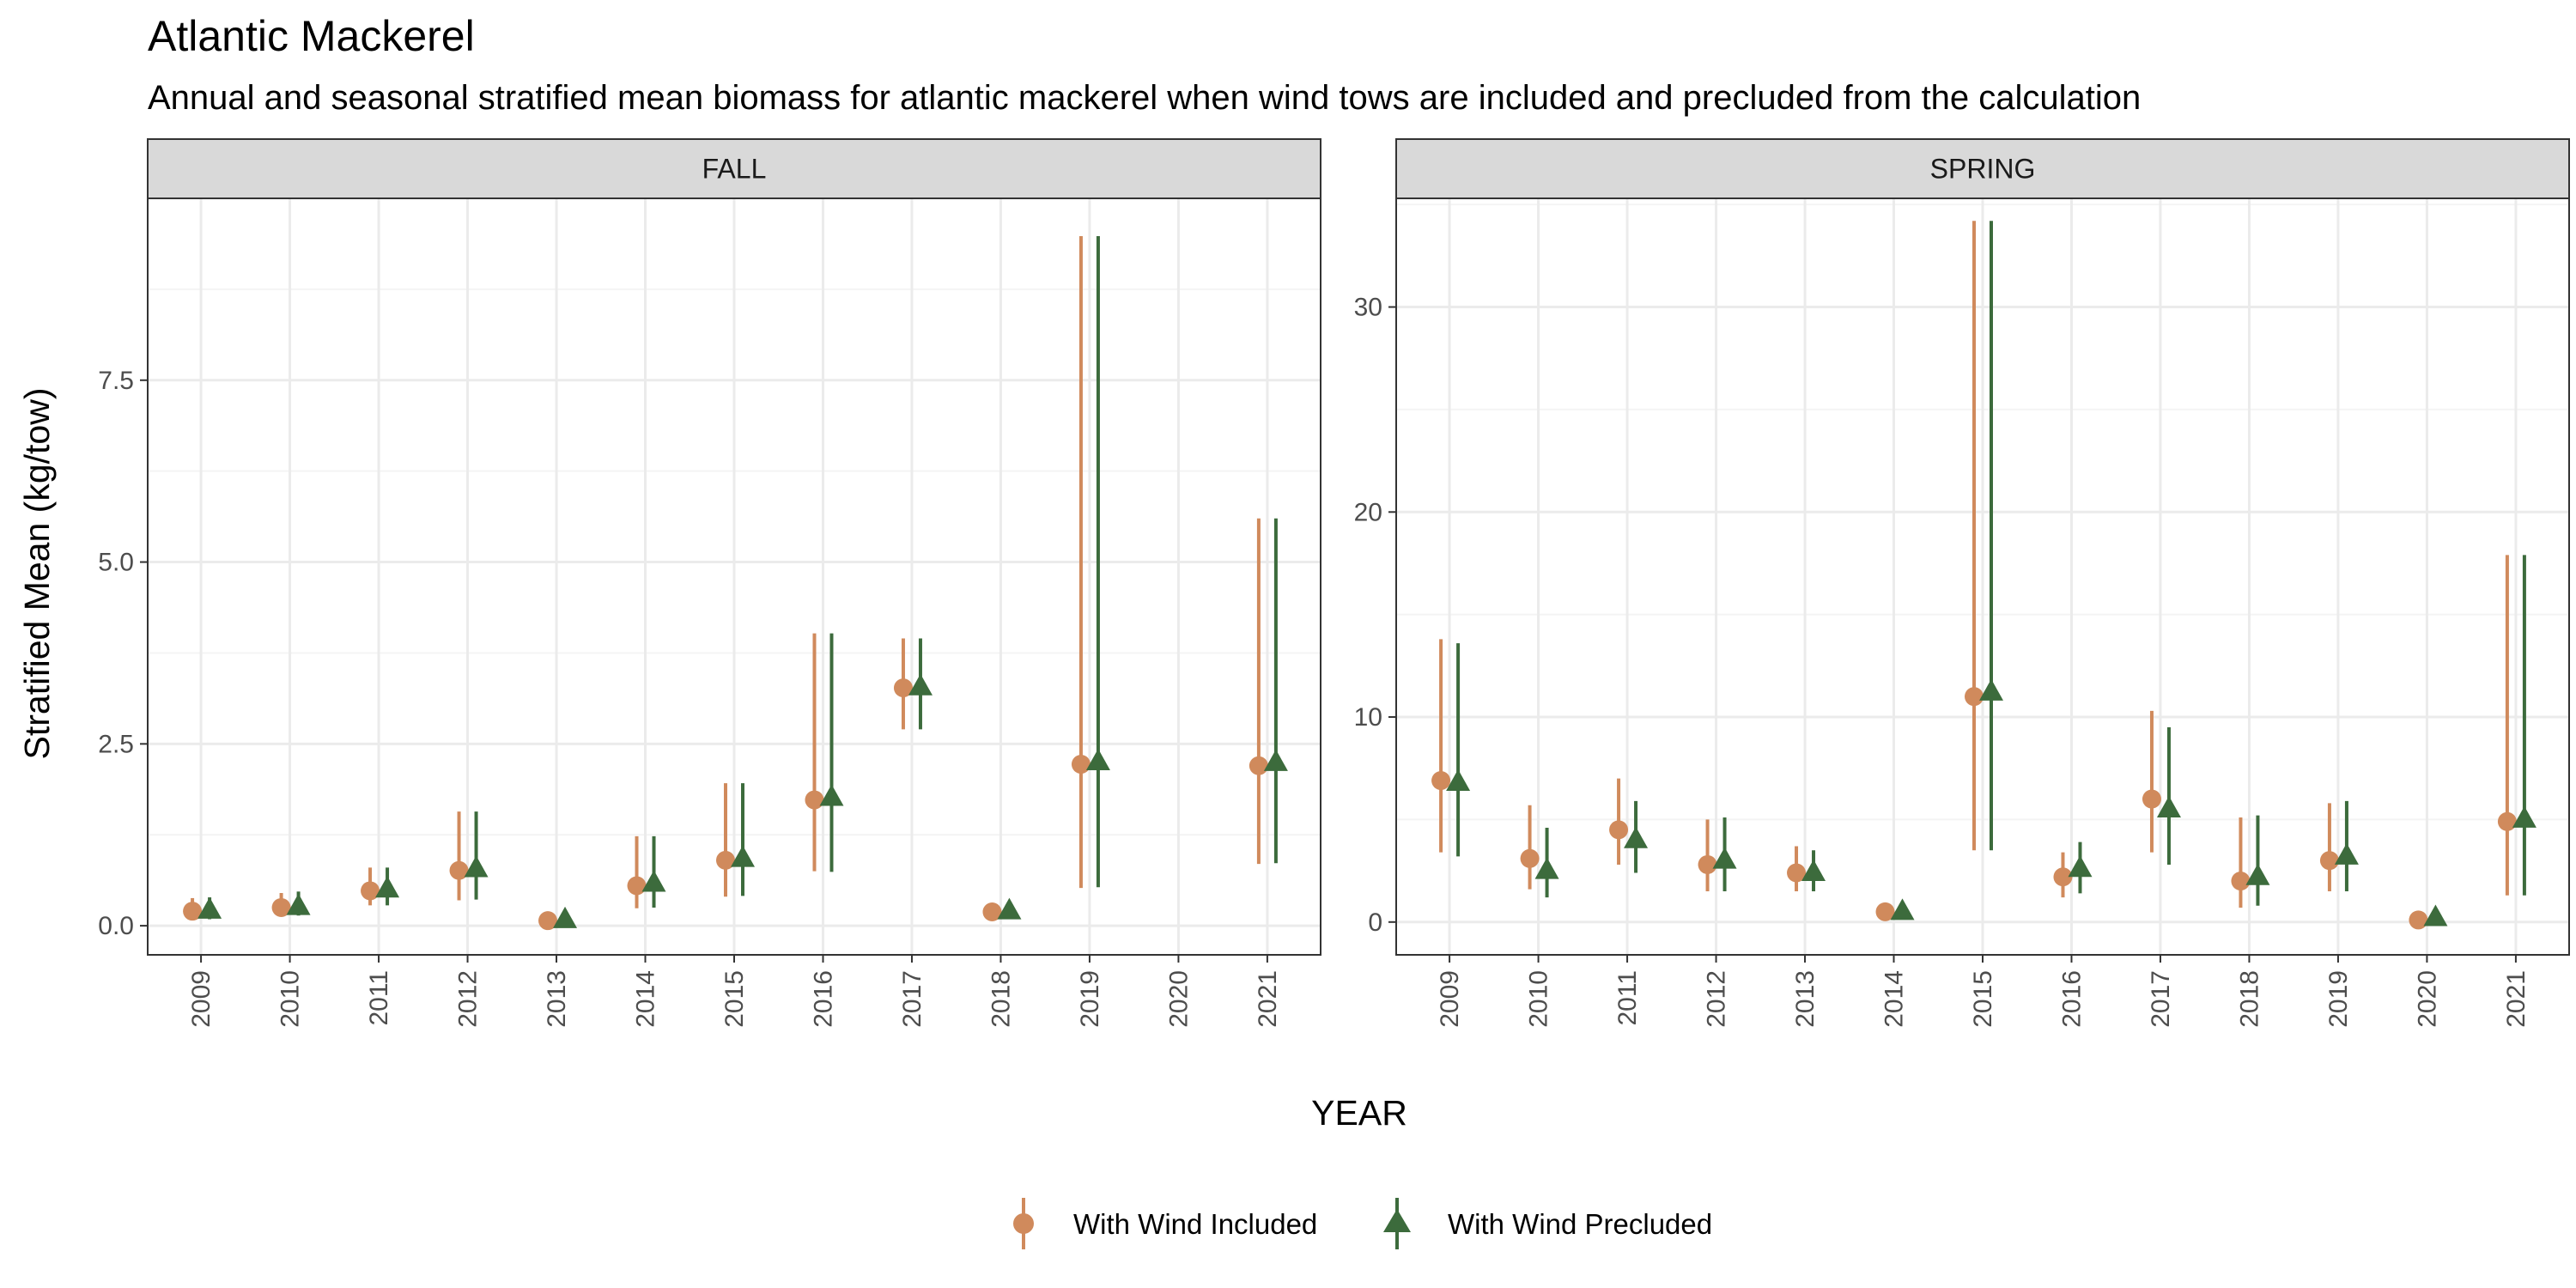 The image size is (2576, 1288). What do you see at coordinates (1024, 1224) in the screenshot?
I see `legend-key-circle` at bounding box center [1024, 1224].